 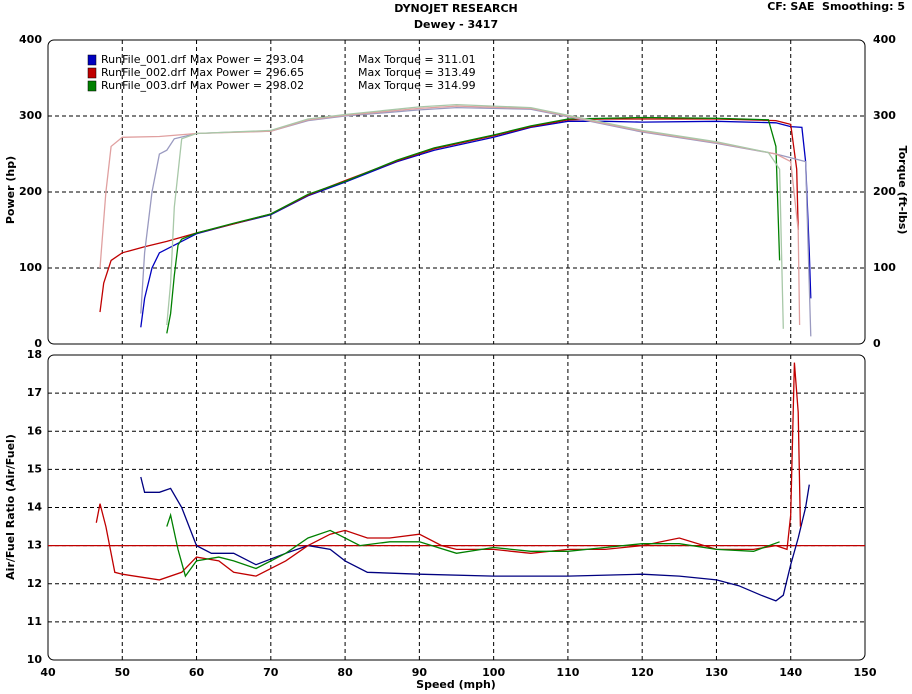 What do you see at coordinates (884, 191) in the screenshot?
I see `y2-tick-label: 200` at bounding box center [884, 191].